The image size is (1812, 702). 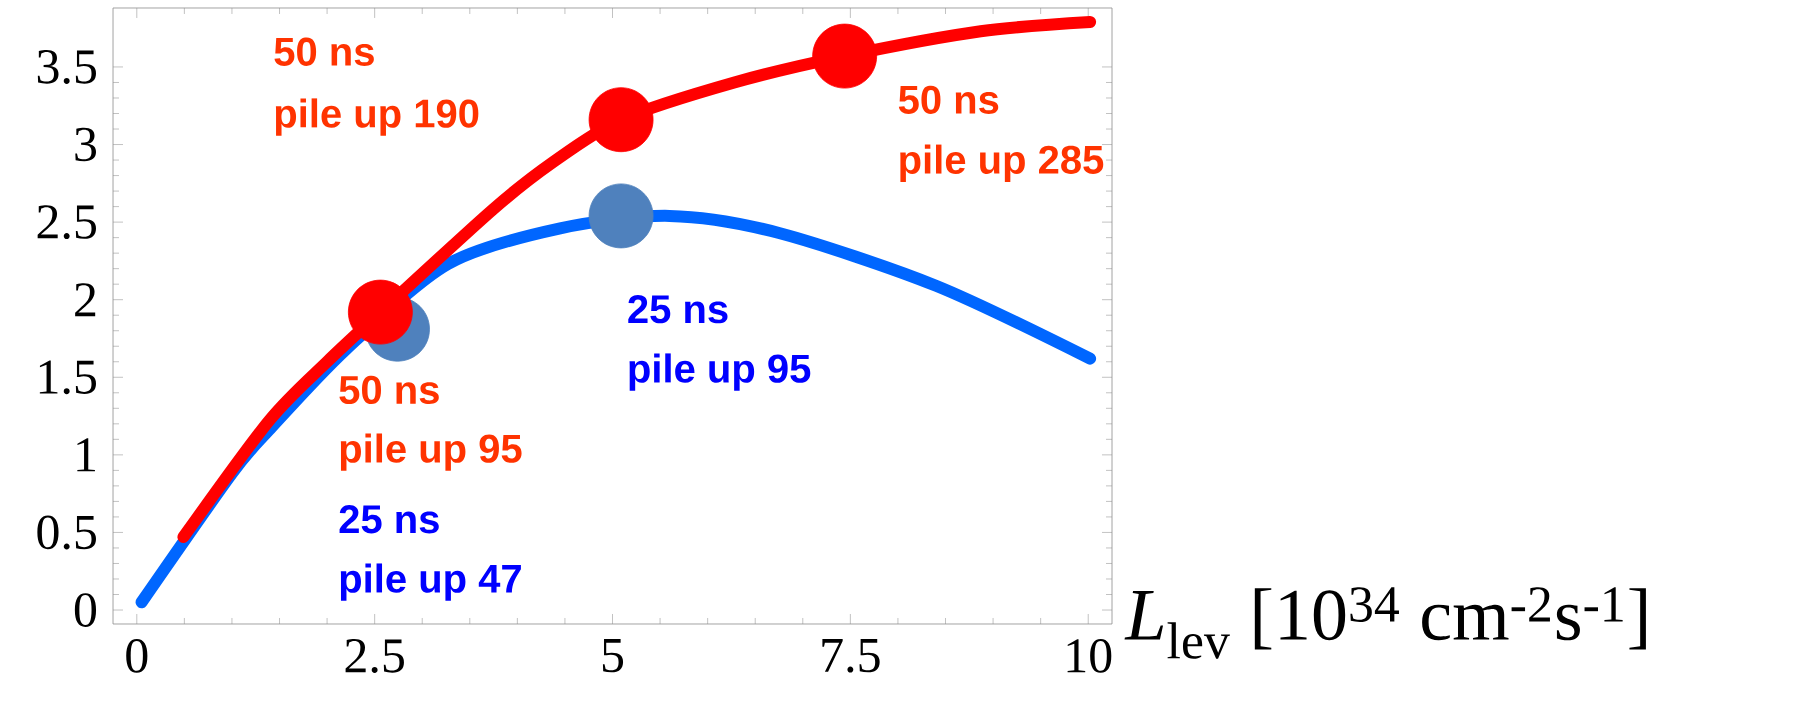 What do you see at coordinates (66, 532) in the screenshot?
I see `y-tick-label: 0.5` at bounding box center [66, 532].